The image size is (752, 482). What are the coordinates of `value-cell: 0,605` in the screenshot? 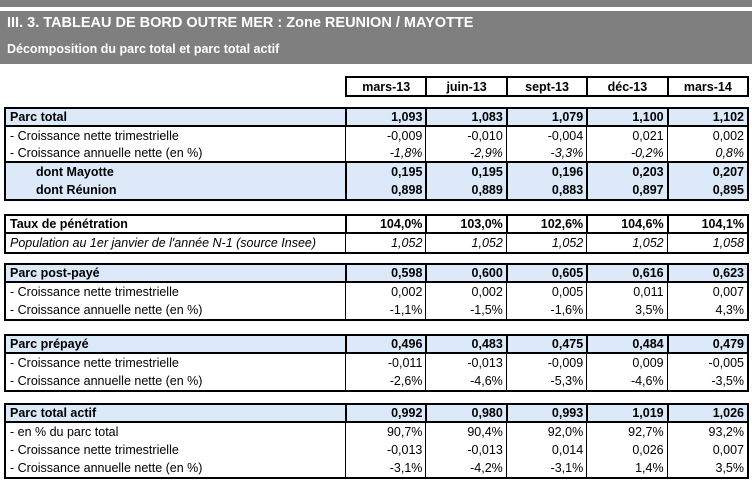 It's located at (545, 273).